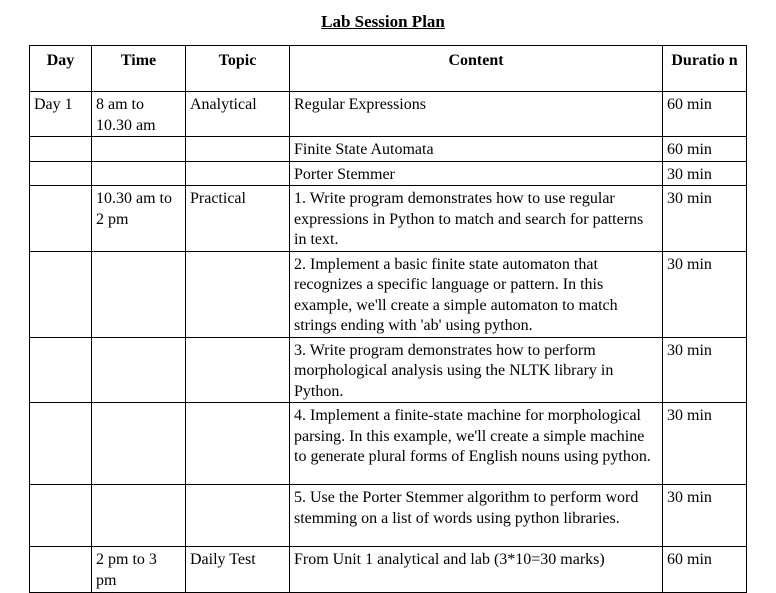 The height and width of the screenshot is (593, 776). I want to click on table-row: Finite State Automata 60 min, so click(388, 149).